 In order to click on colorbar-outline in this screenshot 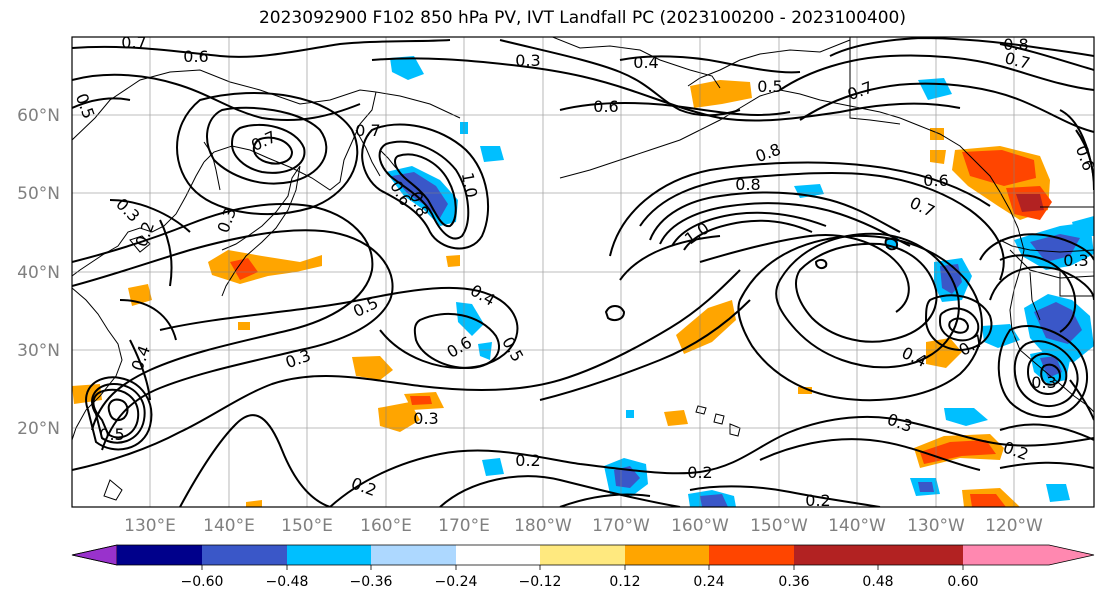, I will do `click(583, 555)`.